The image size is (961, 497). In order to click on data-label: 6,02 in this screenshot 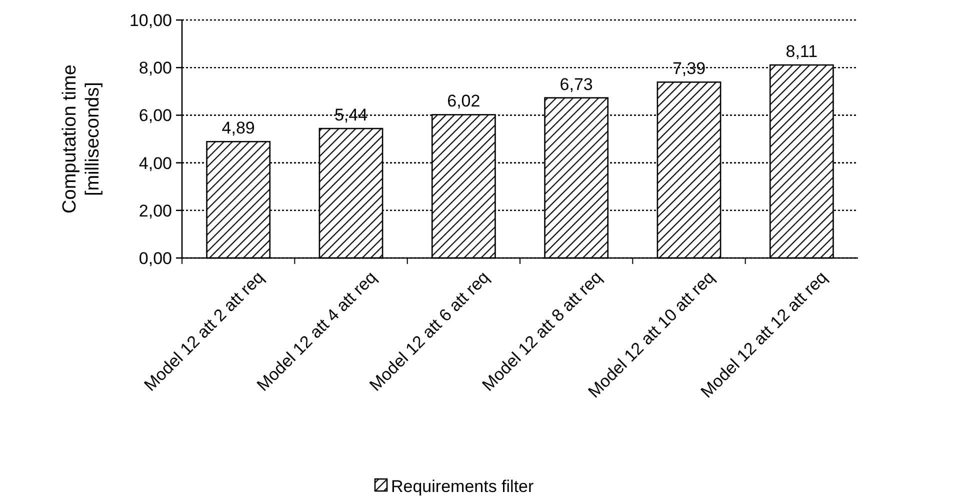, I will do `click(463, 101)`.